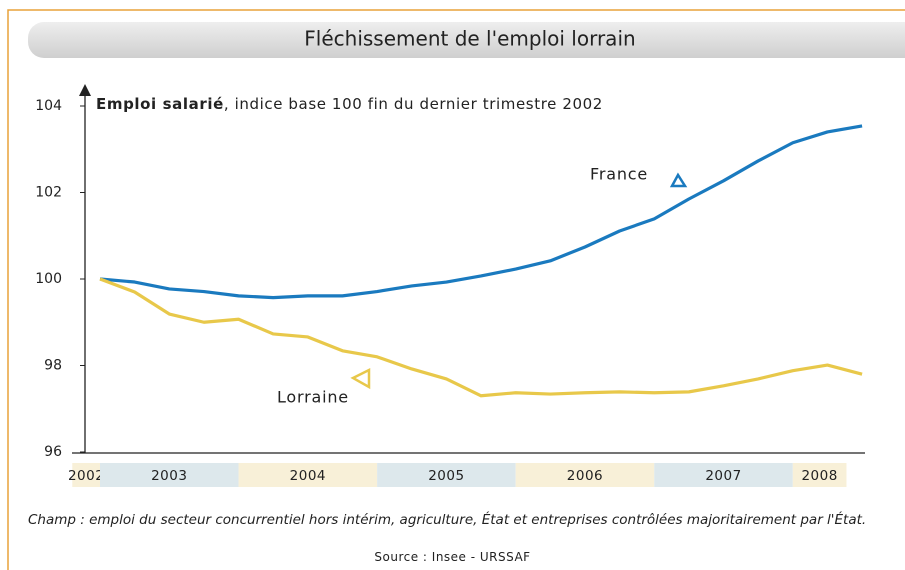 Image resolution: width=905 pixels, height=570 pixels. I want to click on x-tick-label: 2002, so click(86, 476).